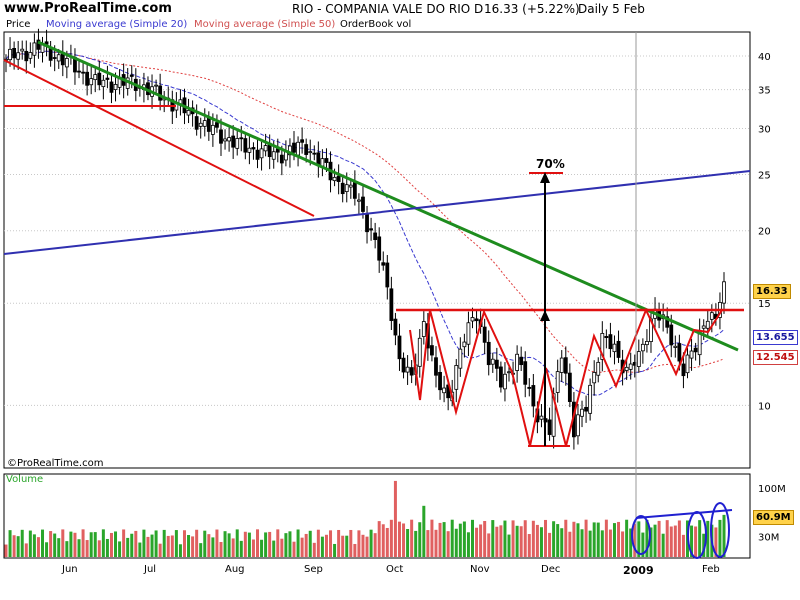 Image resolution: width=800 pixels, height=600 pixels. I want to click on volume-tick-label: 30M, so click(768, 537).